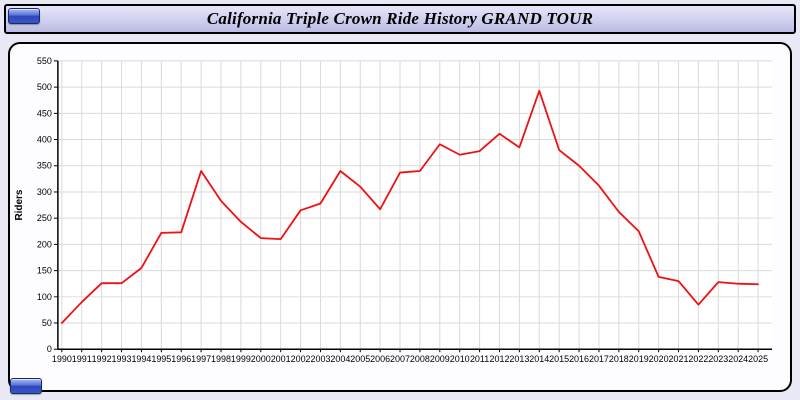 This screenshot has height=400, width=800. What do you see at coordinates (26, 386) in the screenshot?
I see `nav-button-bottom-left` at bounding box center [26, 386].